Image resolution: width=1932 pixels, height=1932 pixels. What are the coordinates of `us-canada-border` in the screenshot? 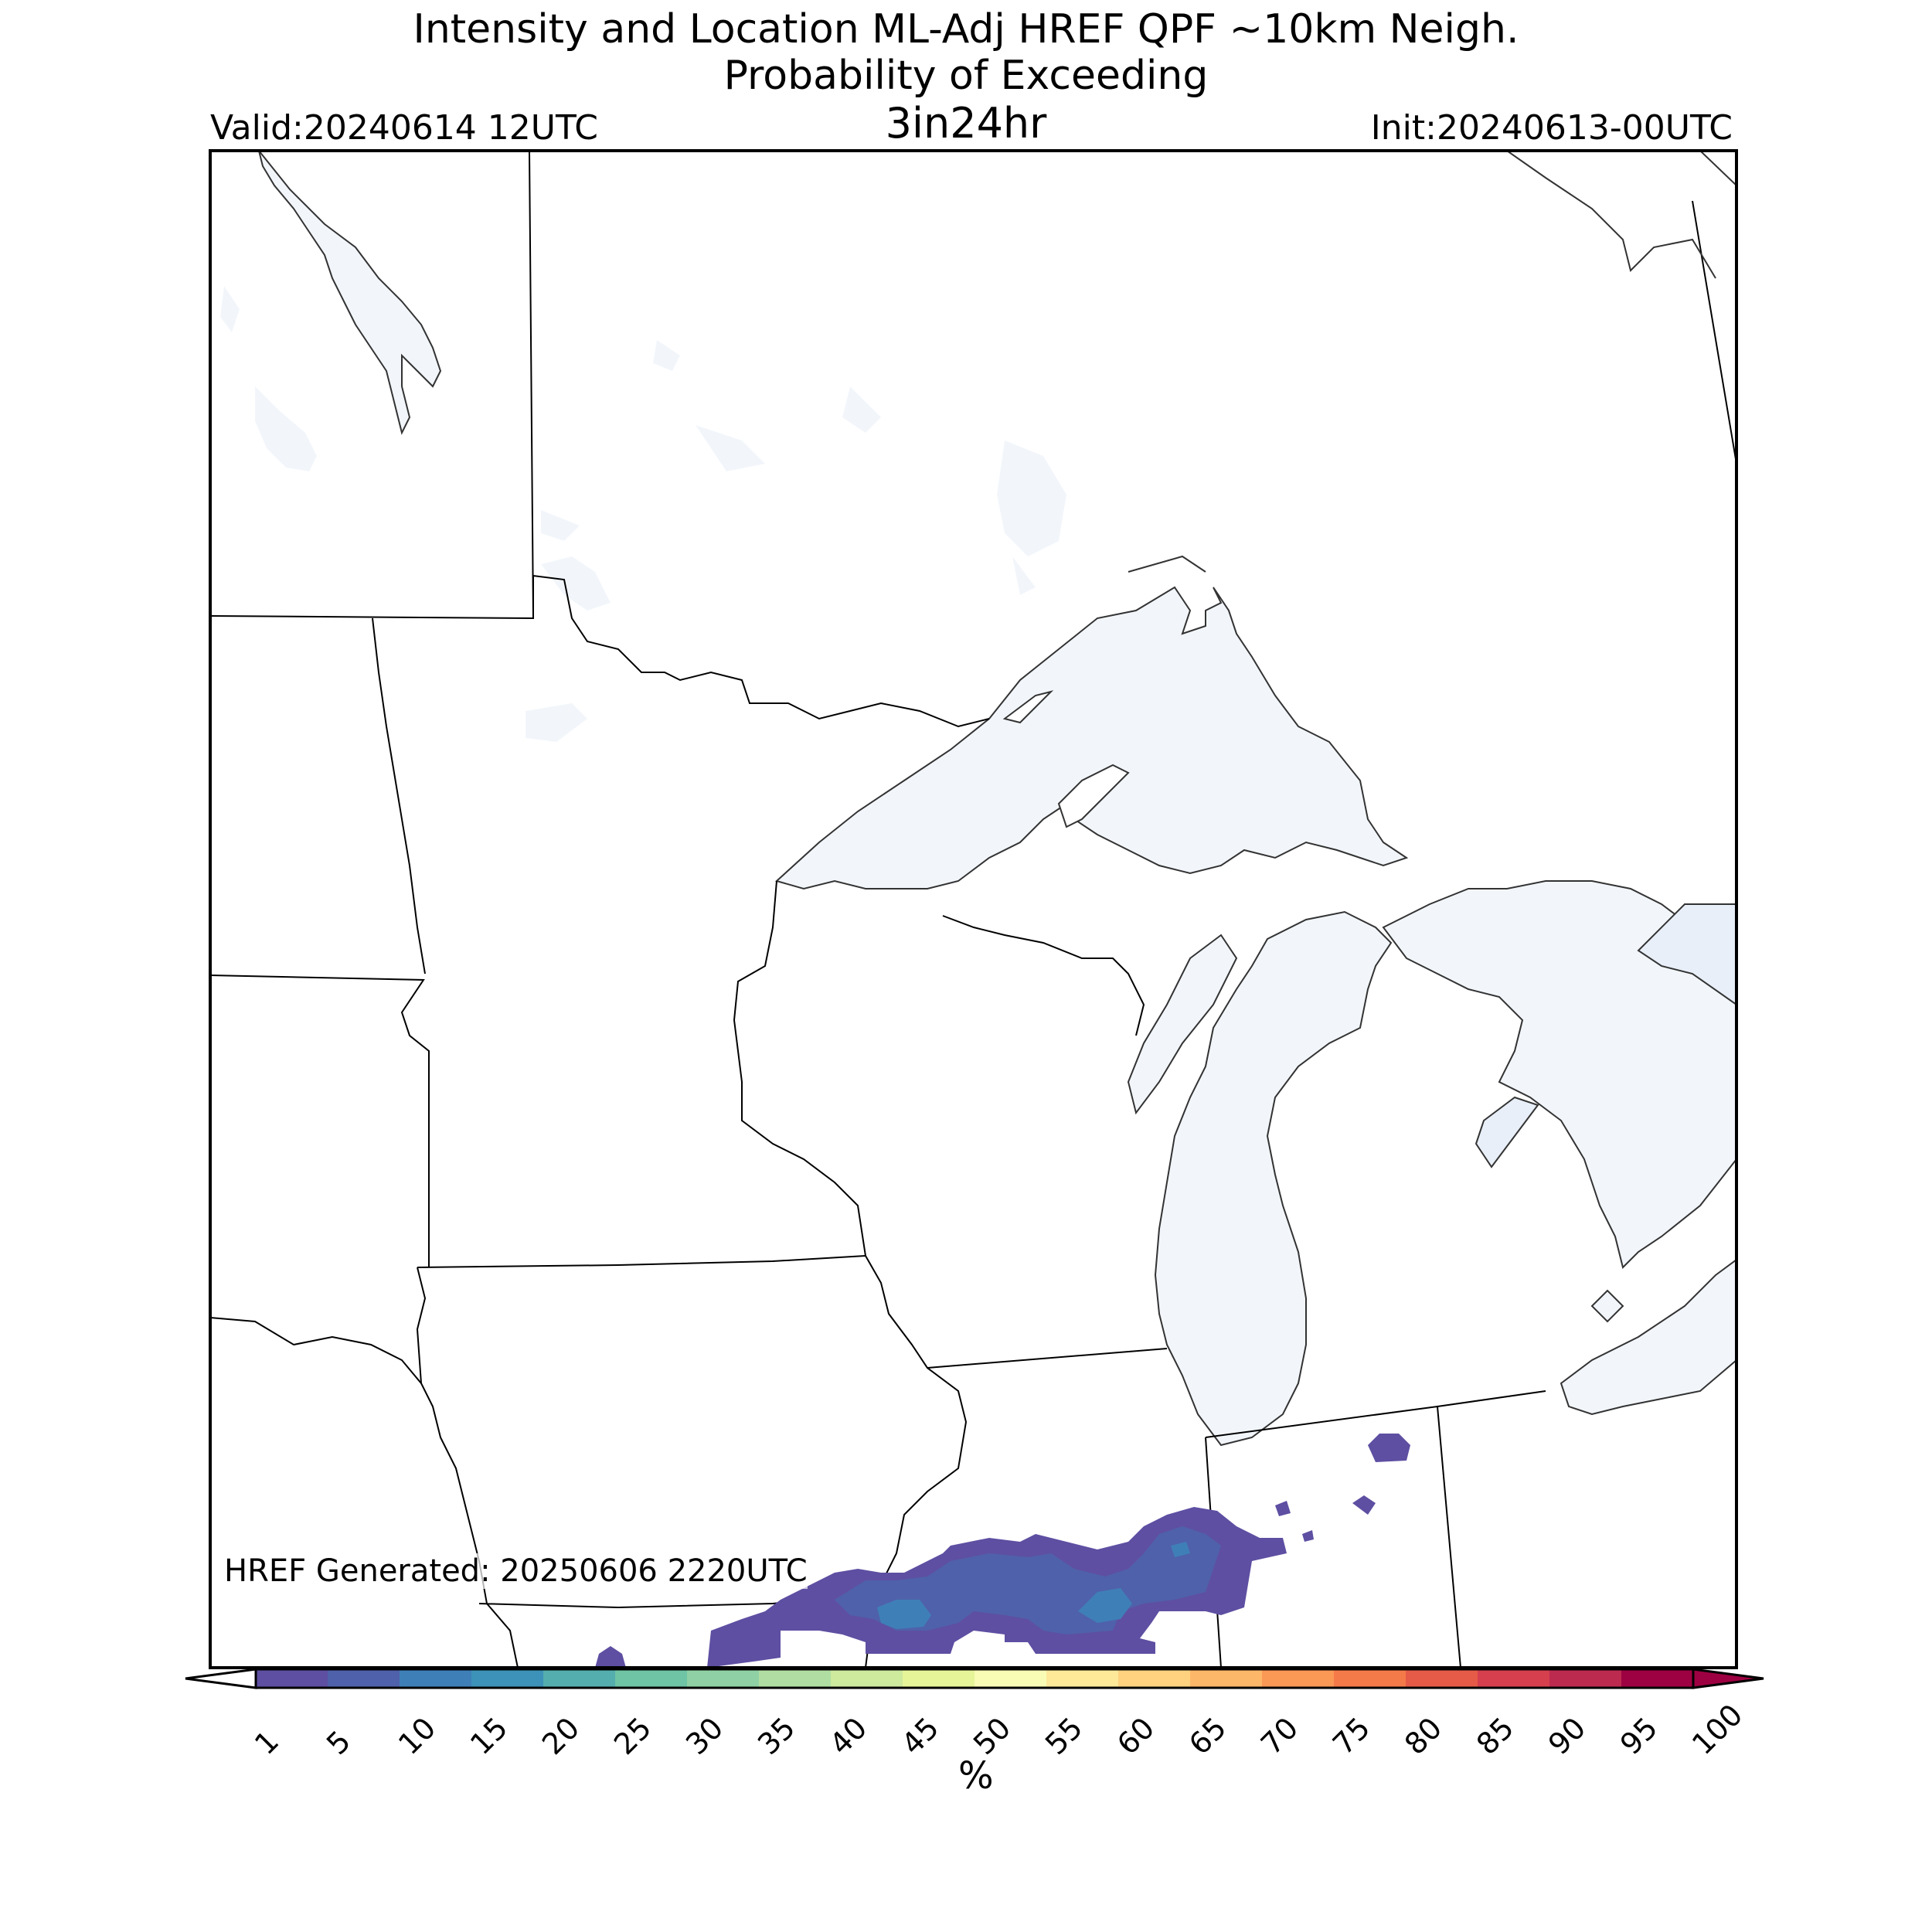 It's located at (600, 651).